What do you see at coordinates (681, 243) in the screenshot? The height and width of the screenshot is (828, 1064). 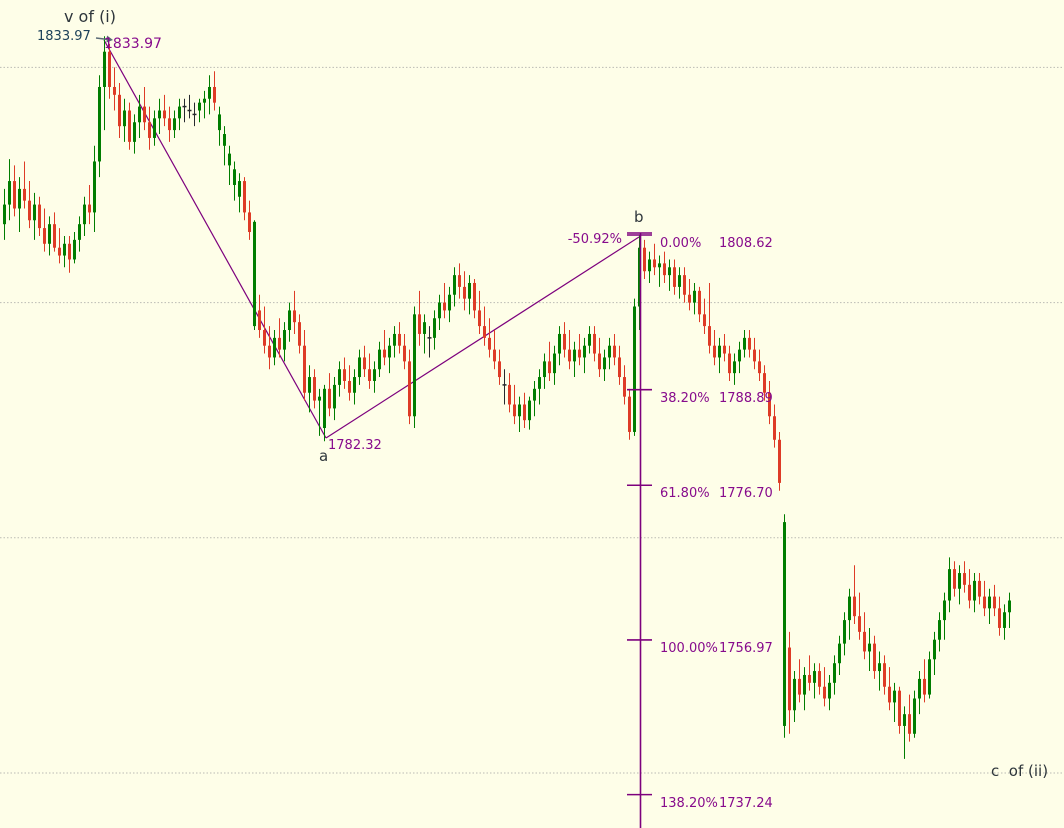 I see `fib-level-pct: 0.00%` at bounding box center [681, 243].